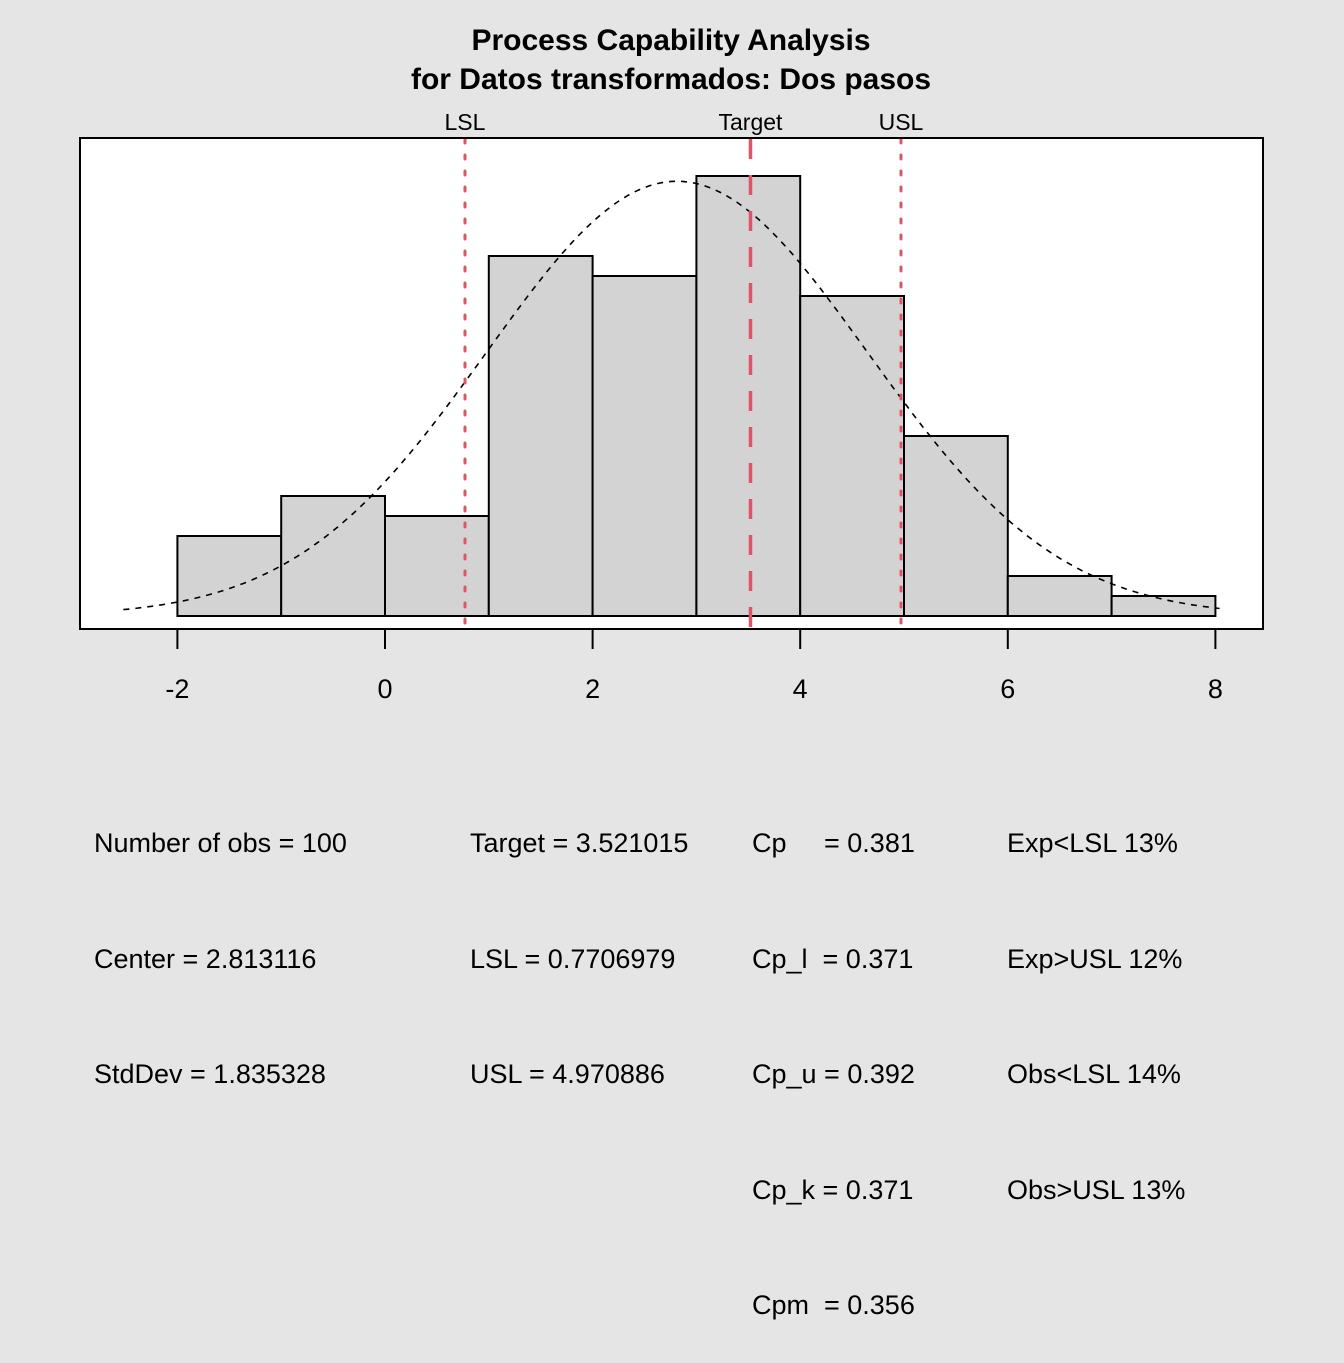  What do you see at coordinates (210, 1074) in the screenshot?
I see `stat-stddev: StdDev = 1.835328` at bounding box center [210, 1074].